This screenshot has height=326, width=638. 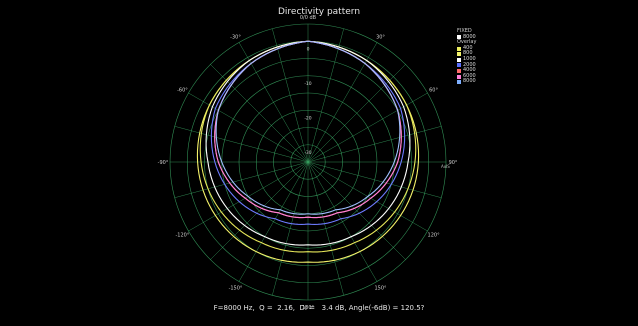 I want to click on legend-label: 400, so click(x=468, y=47).